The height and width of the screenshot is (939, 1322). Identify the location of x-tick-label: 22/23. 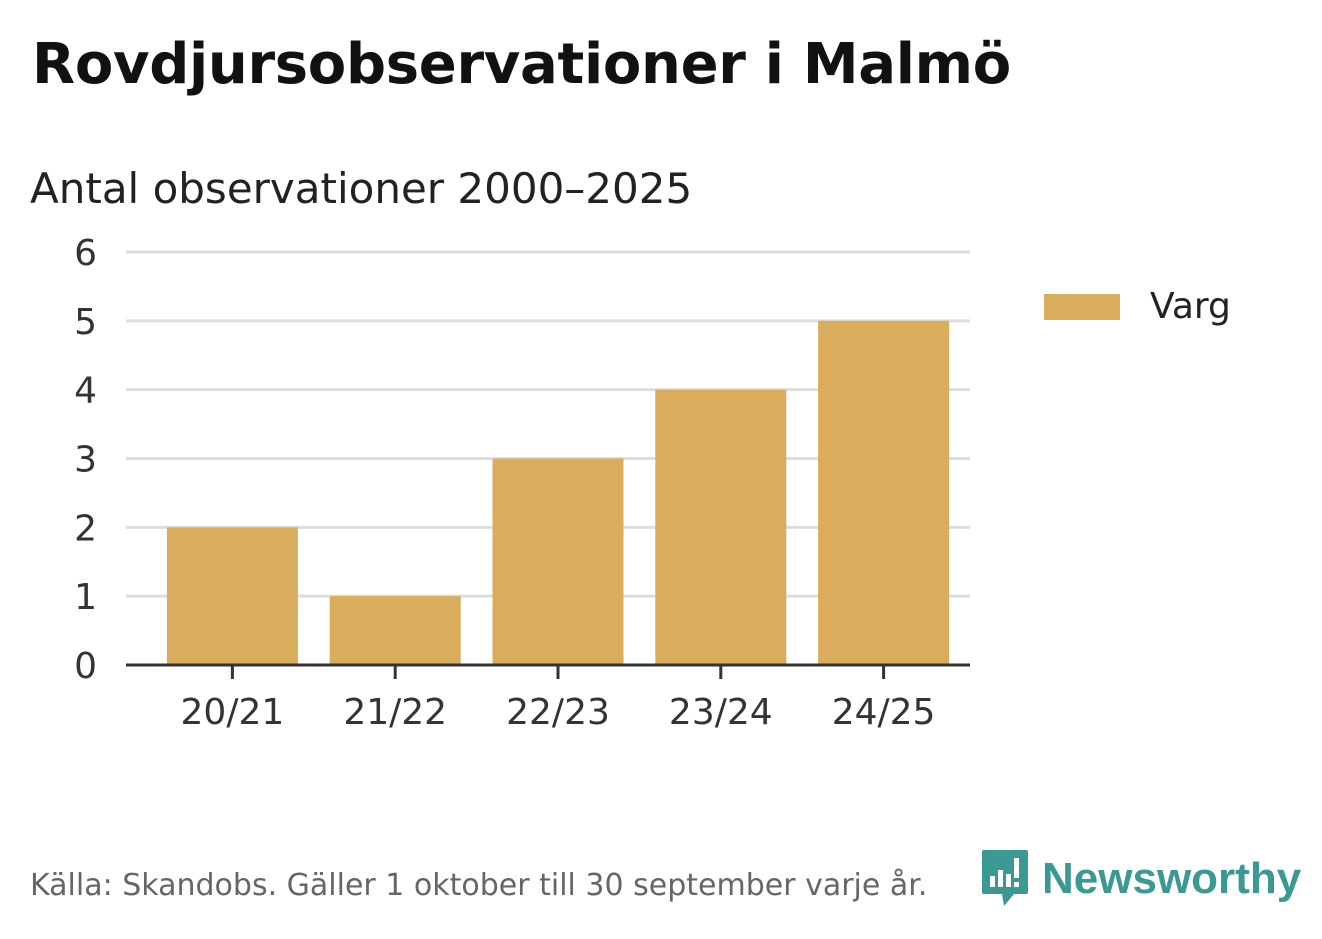
(558, 712).